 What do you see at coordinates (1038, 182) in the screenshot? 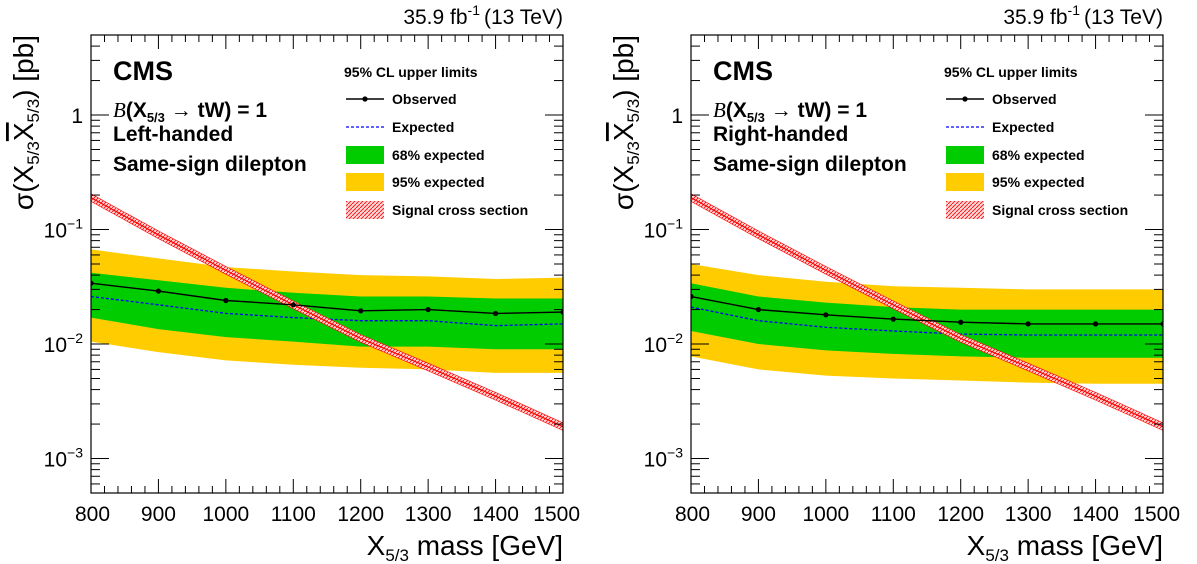
I see `legend-label-text: 95% expected` at bounding box center [1038, 182].